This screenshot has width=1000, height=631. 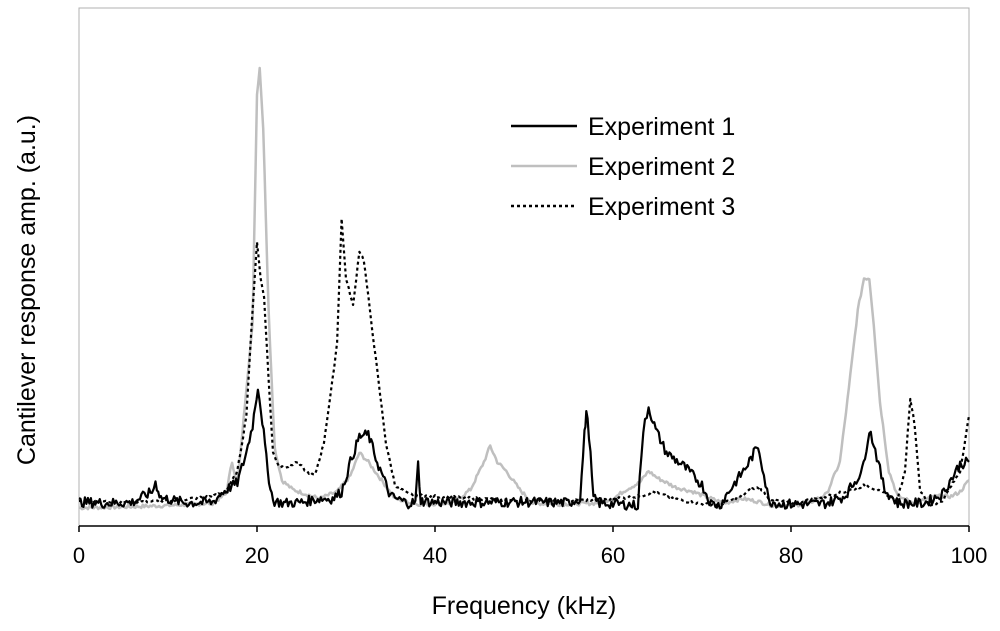 I want to click on x-tick-label: 60, so click(x=613, y=555).